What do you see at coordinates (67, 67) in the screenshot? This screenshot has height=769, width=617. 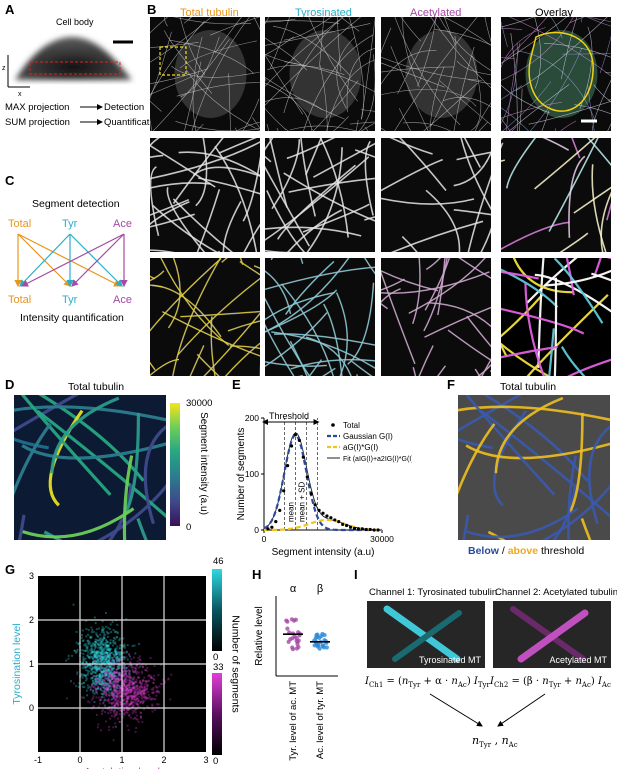 I see `panel-a-diagram: z x` at bounding box center [67, 67].